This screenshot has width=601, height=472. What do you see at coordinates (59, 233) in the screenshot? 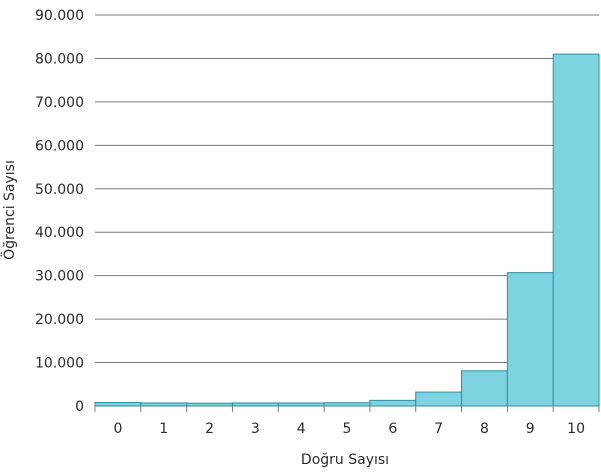
I see `y-tick-label: 40.000` at bounding box center [59, 233].